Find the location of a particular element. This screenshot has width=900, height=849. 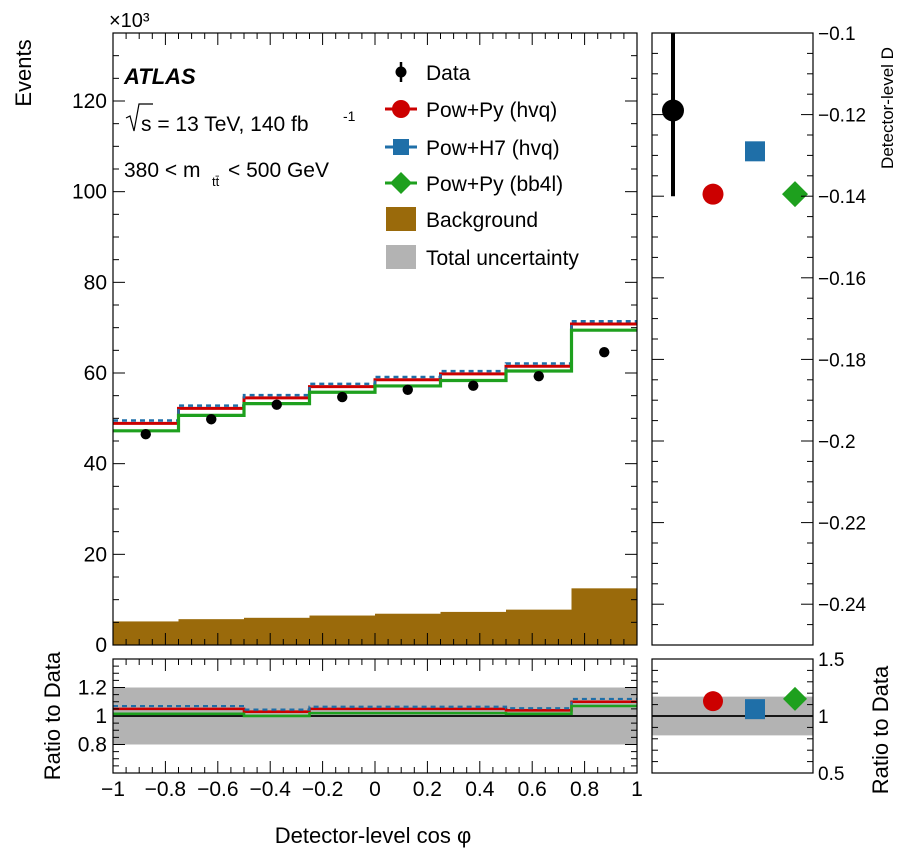

side-y-tick-label: −0.16 is located at coordinates (842, 279).